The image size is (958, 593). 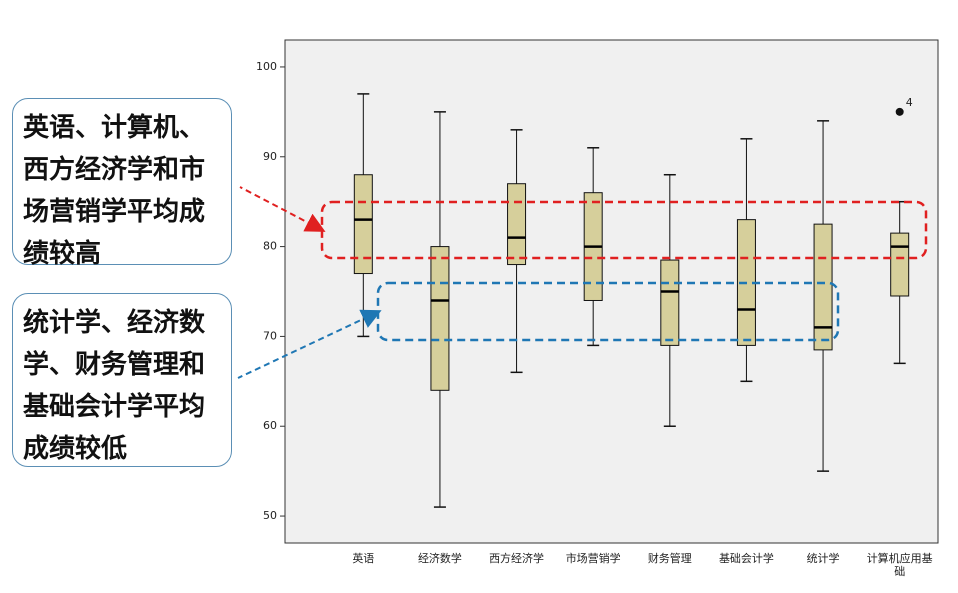 What do you see at coordinates (270, 246) in the screenshot?
I see `y-tick-label: 80` at bounding box center [270, 246].